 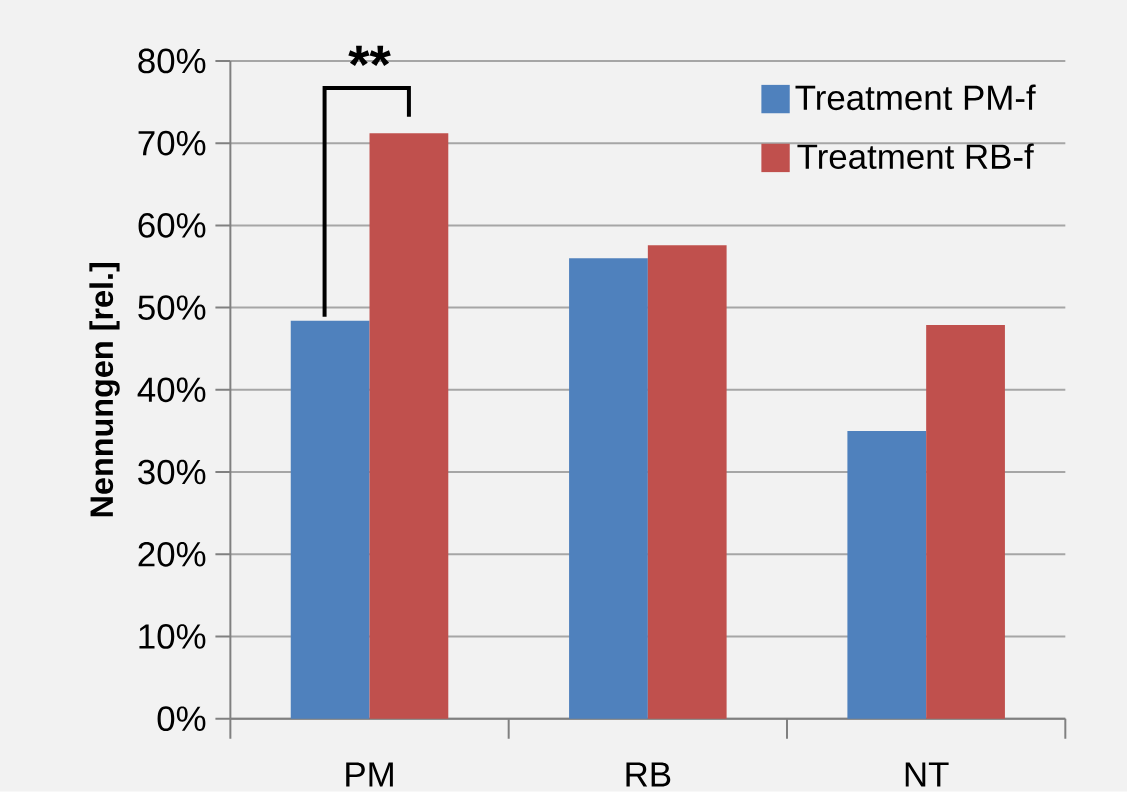 What do you see at coordinates (915, 97) in the screenshot?
I see `legend-label: Treatment PM-f` at bounding box center [915, 97].